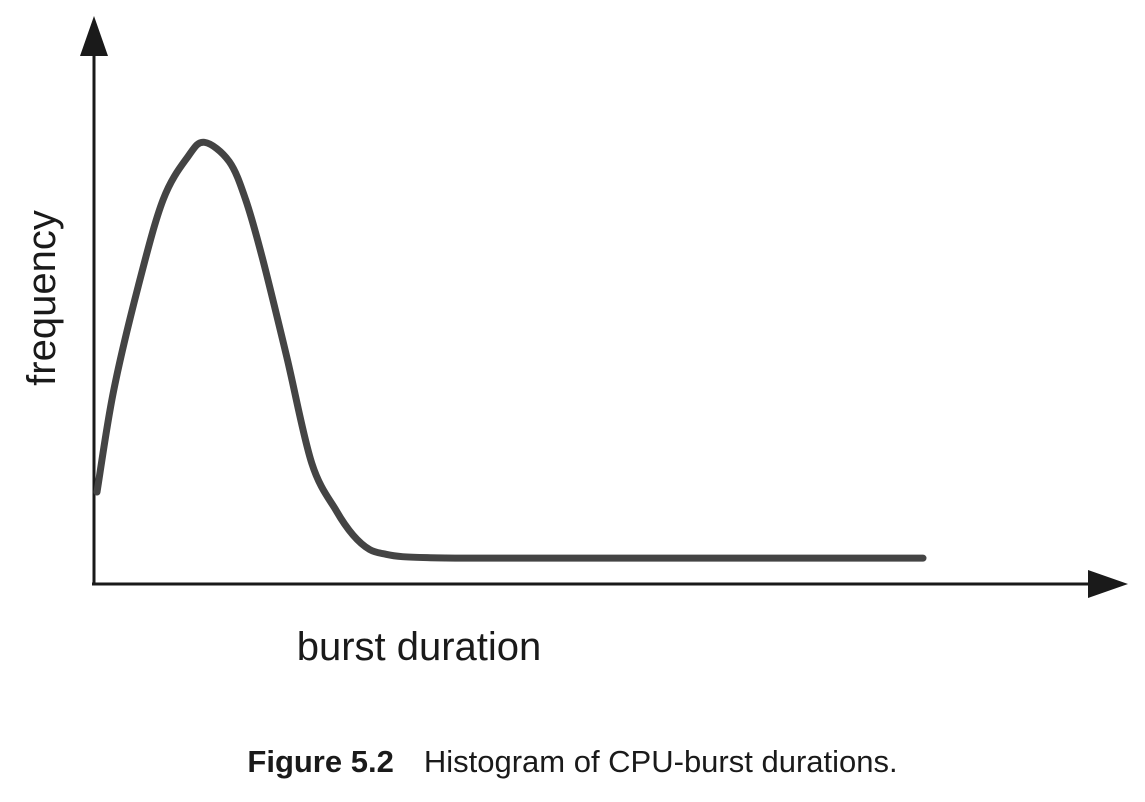 The height and width of the screenshot is (802, 1145). What do you see at coordinates (42, 298) in the screenshot?
I see `y-axis-label: frequency` at bounding box center [42, 298].